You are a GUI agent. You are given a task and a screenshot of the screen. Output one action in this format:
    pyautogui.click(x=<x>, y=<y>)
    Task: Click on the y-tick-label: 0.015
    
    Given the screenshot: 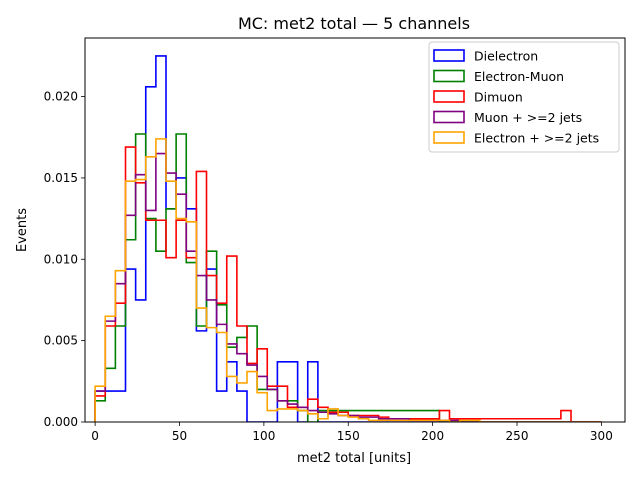 What is the action you would take?
    pyautogui.click(x=61, y=178)
    